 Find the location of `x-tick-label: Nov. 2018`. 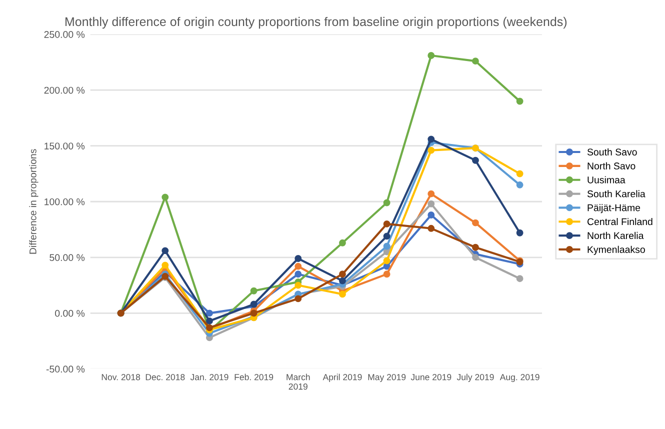

x-tick-label: Nov. 2018 is located at coordinates (121, 377).